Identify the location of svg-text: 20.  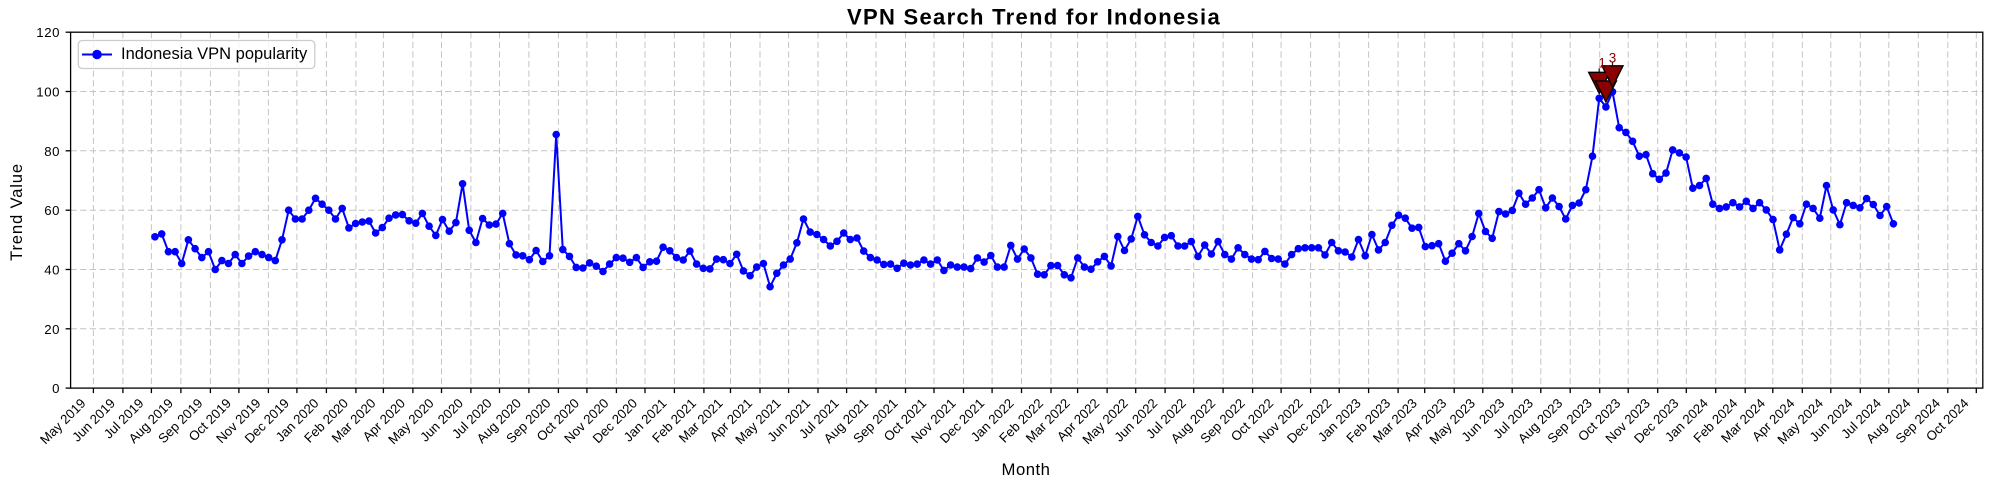
(52, 329).